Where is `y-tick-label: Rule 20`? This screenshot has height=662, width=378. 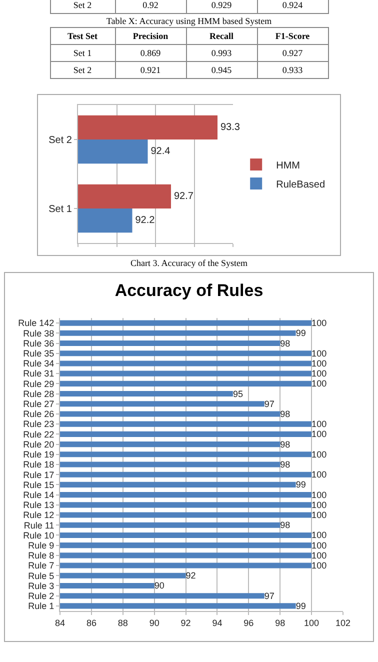
y-tick-label: Rule 20 is located at coordinates (38, 444).